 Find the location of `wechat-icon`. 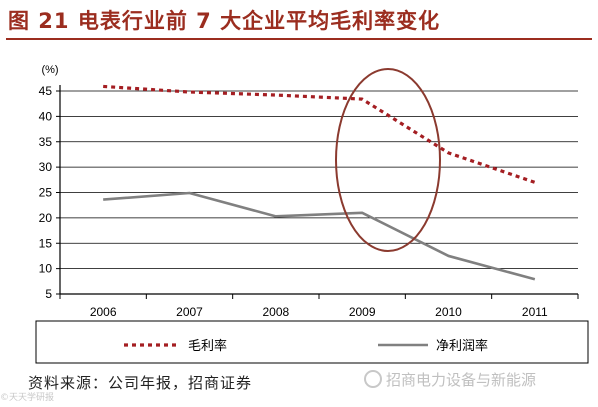

wechat-icon is located at coordinates (373, 379).